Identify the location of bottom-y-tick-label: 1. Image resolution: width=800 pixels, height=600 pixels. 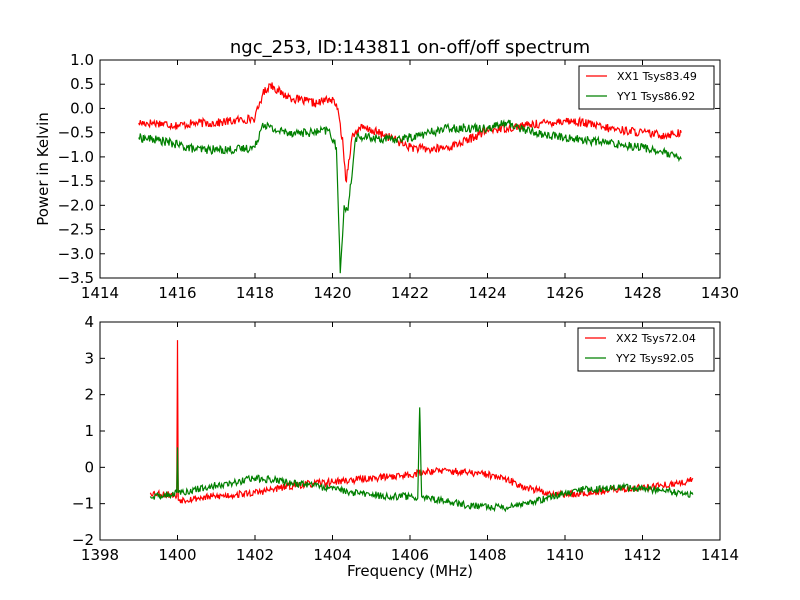
(89, 431).